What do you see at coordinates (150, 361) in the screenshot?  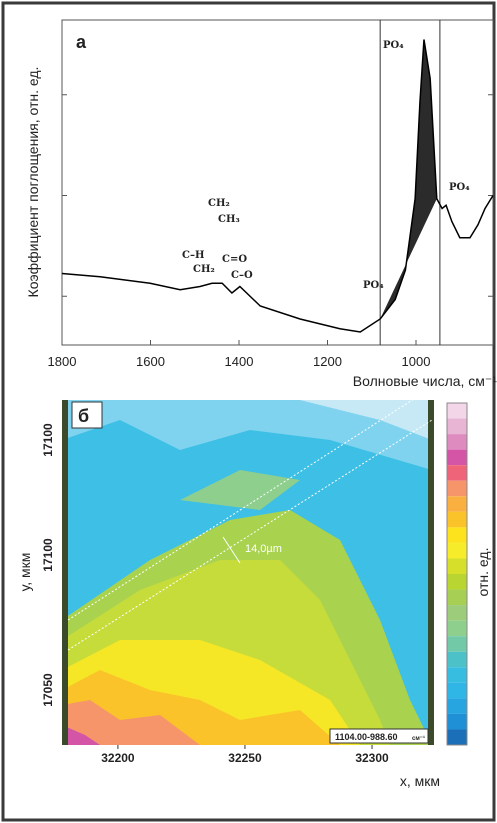 I see `x-tick-label: 1600` at bounding box center [150, 361].